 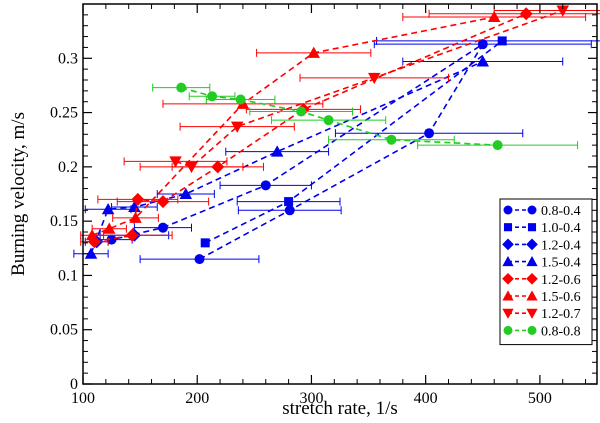 What do you see at coordinates (561, 314) in the screenshot?
I see `legend-label: 1.2-0.7` at bounding box center [561, 314].